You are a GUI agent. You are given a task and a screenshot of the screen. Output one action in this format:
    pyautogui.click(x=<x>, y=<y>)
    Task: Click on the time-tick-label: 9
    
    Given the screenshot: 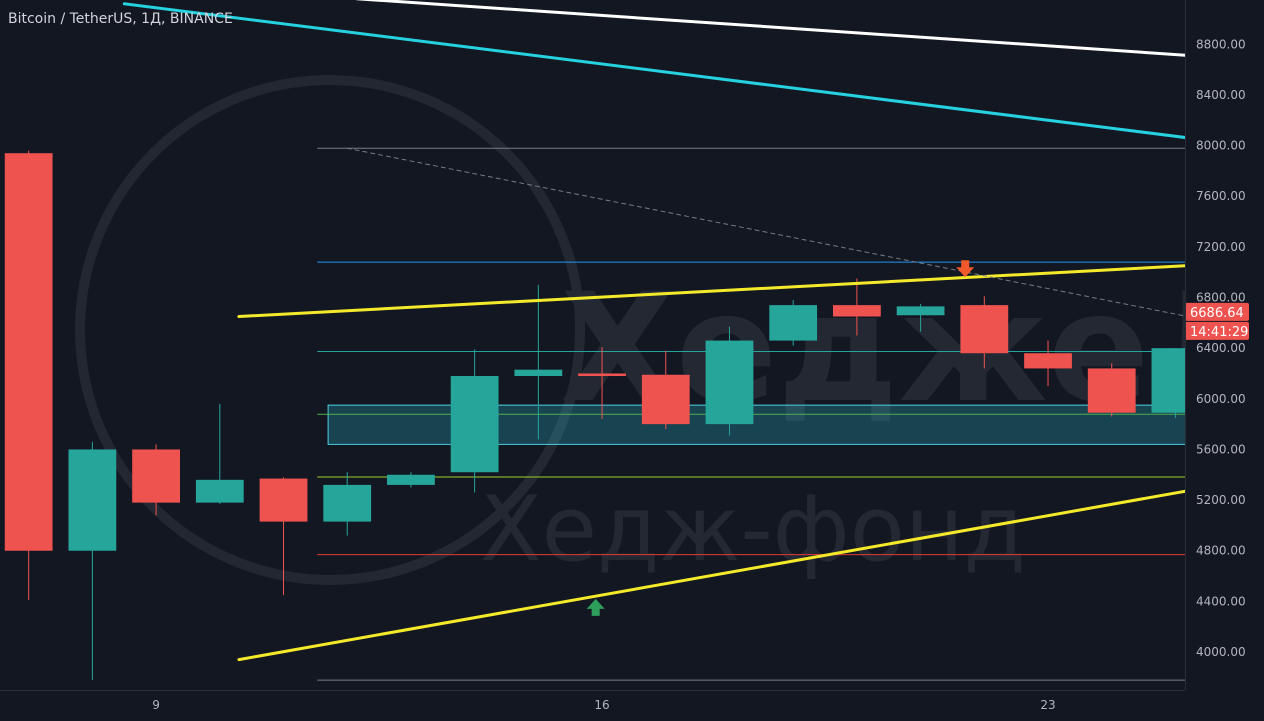 What is the action you would take?
    pyautogui.click(x=156, y=705)
    